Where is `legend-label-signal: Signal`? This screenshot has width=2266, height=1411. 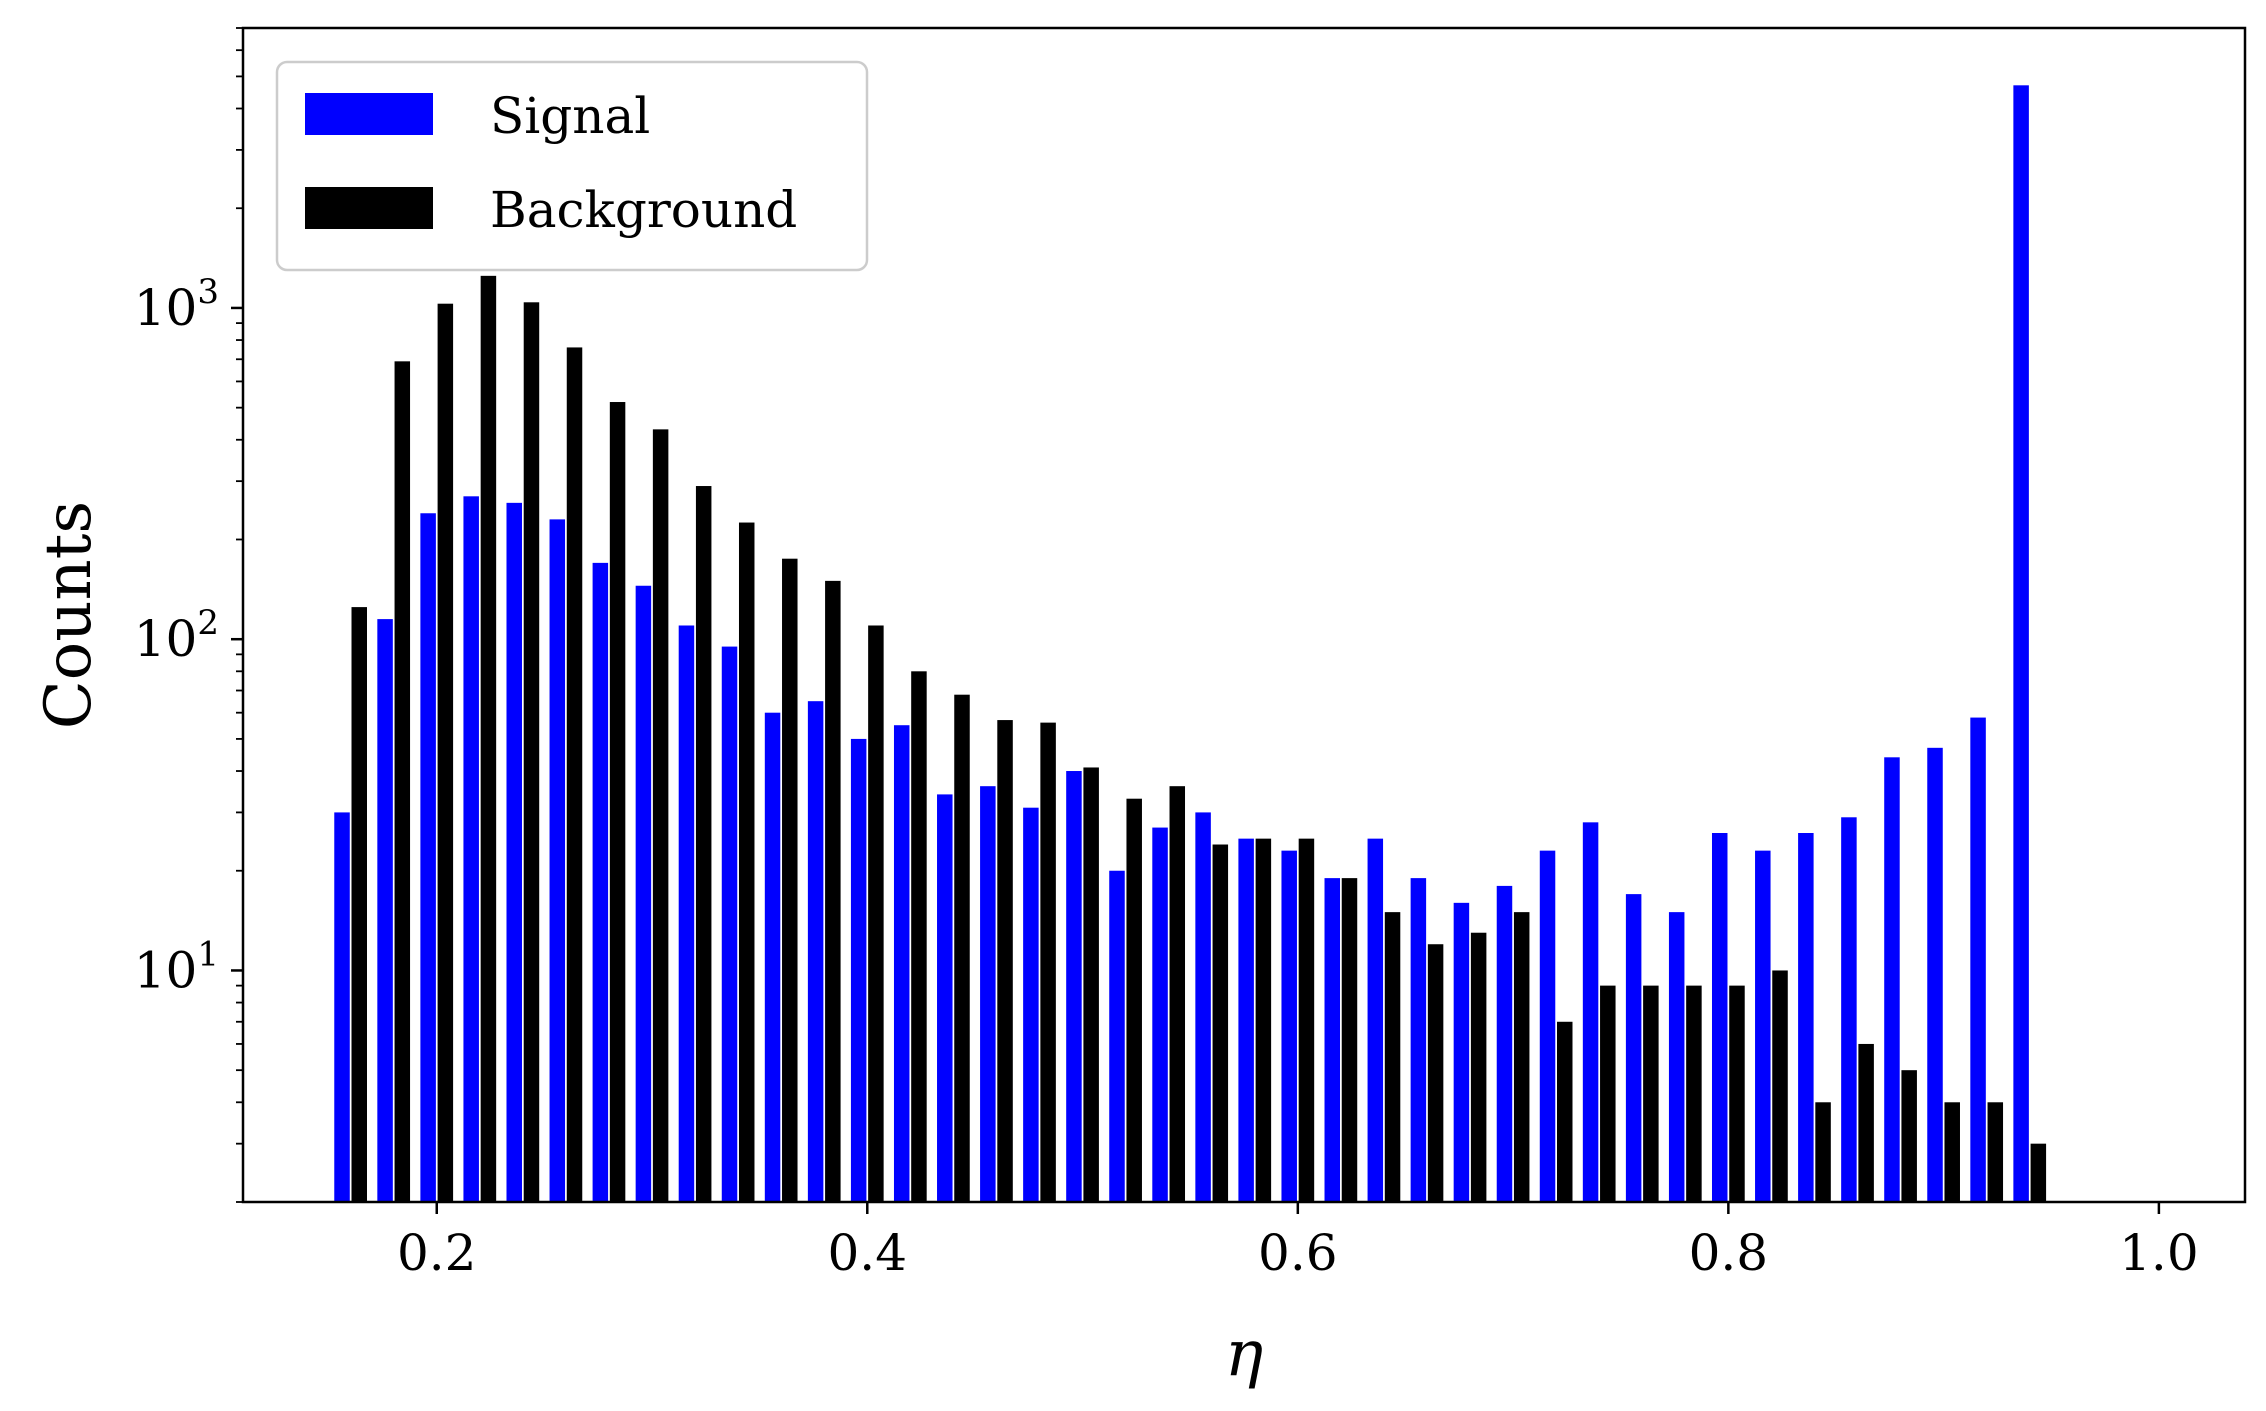 legend-label-signal: Signal is located at coordinates (570, 116).